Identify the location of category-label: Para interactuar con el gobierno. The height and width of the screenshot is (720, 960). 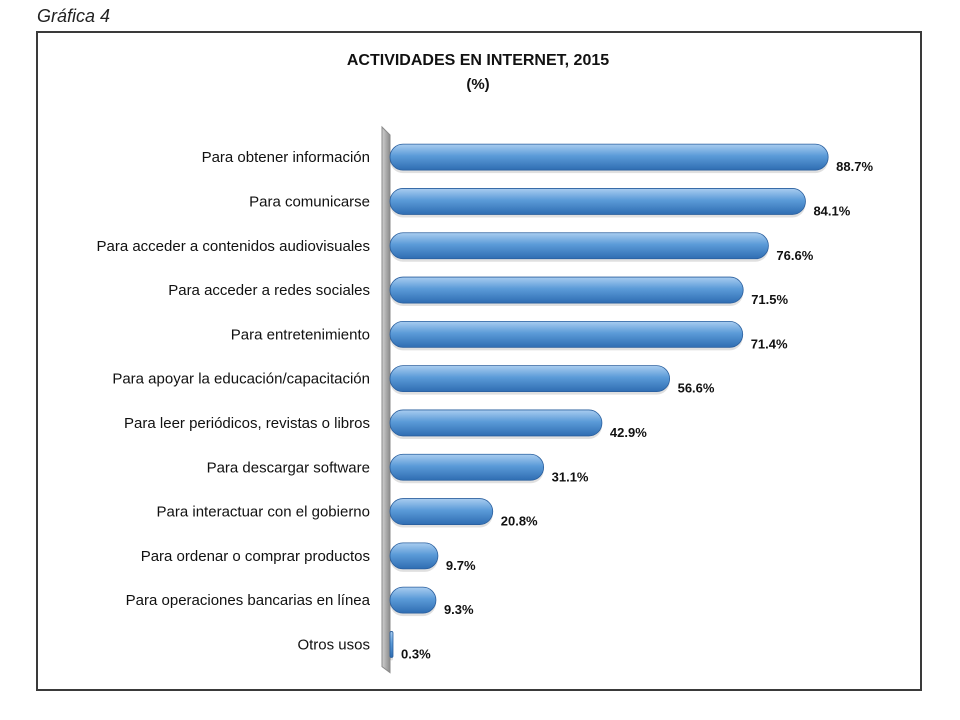
(263, 512).